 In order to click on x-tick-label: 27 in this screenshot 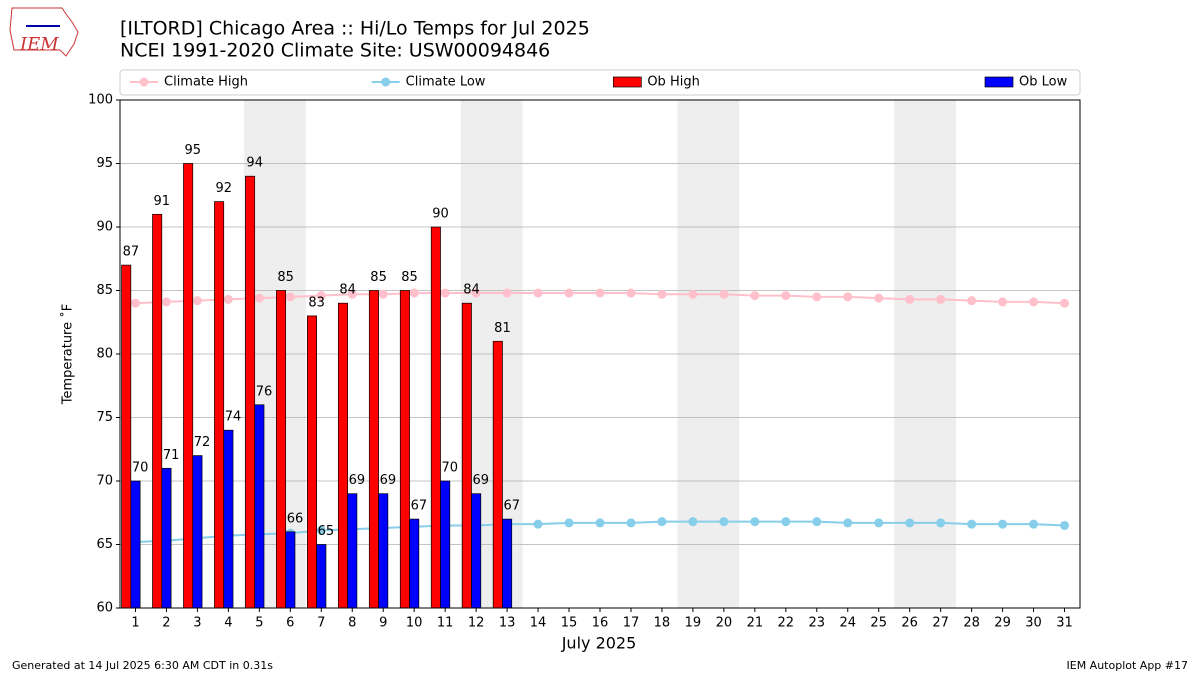, I will do `click(940, 623)`.